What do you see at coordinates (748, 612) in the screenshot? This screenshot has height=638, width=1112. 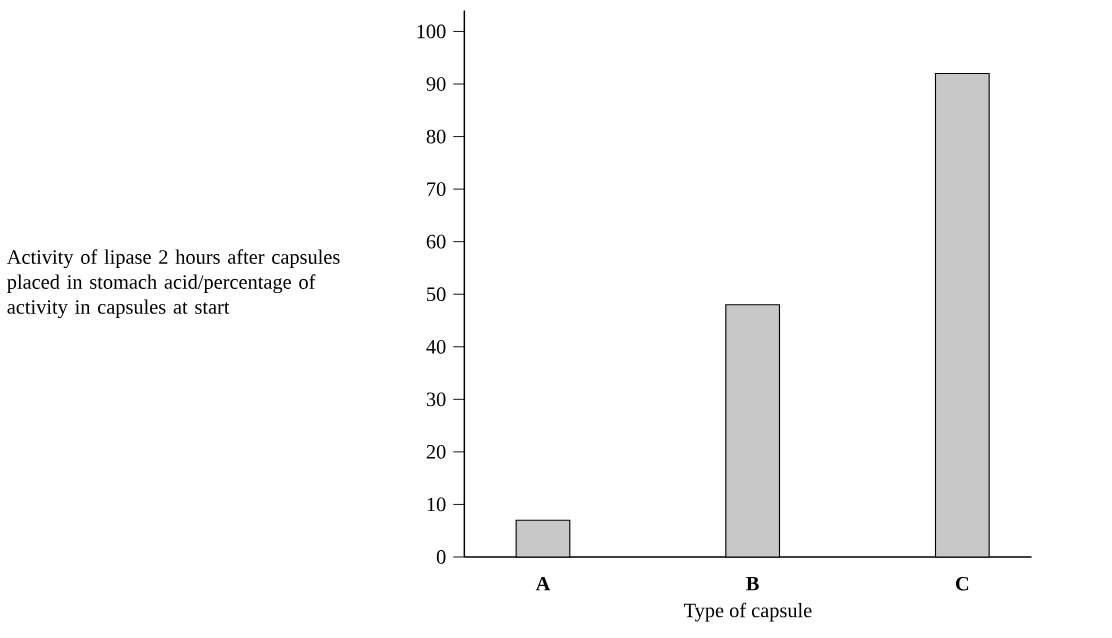 I see `x-axis-title: Type of capsule` at bounding box center [748, 612].